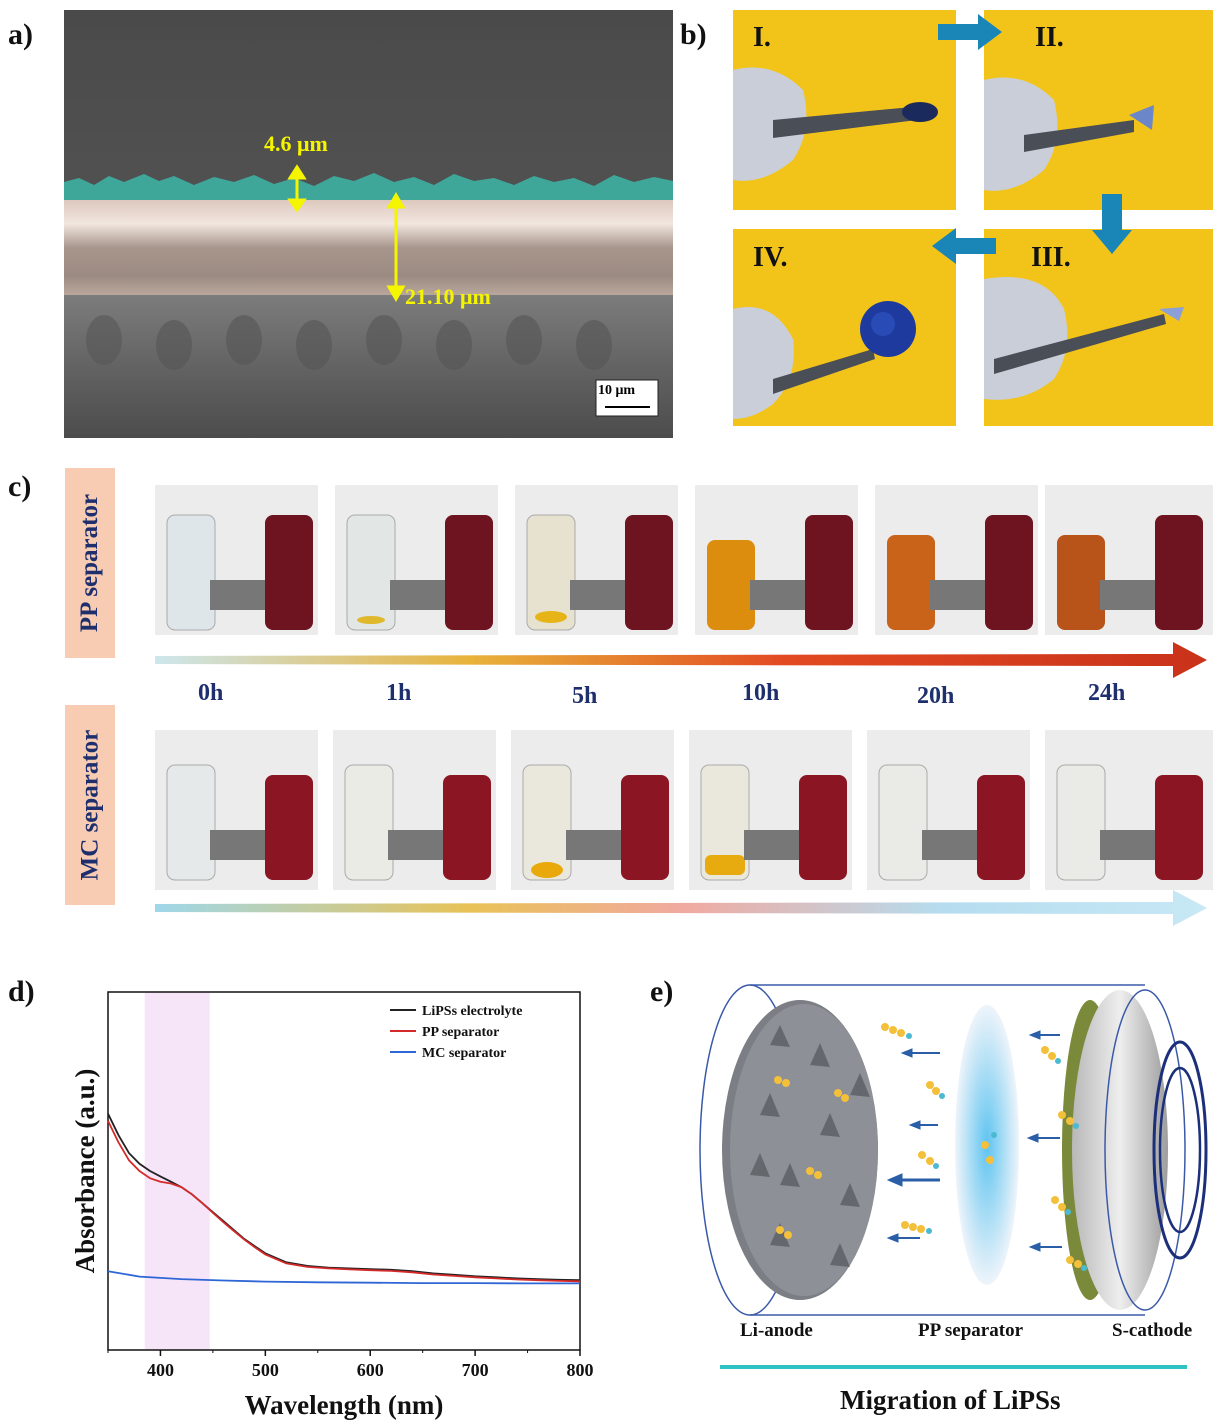 The height and width of the screenshot is (1421, 1213). What do you see at coordinates (964, 246) in the screenshot?
I see `arrow-left-icon` at bounding box center [964, 246].